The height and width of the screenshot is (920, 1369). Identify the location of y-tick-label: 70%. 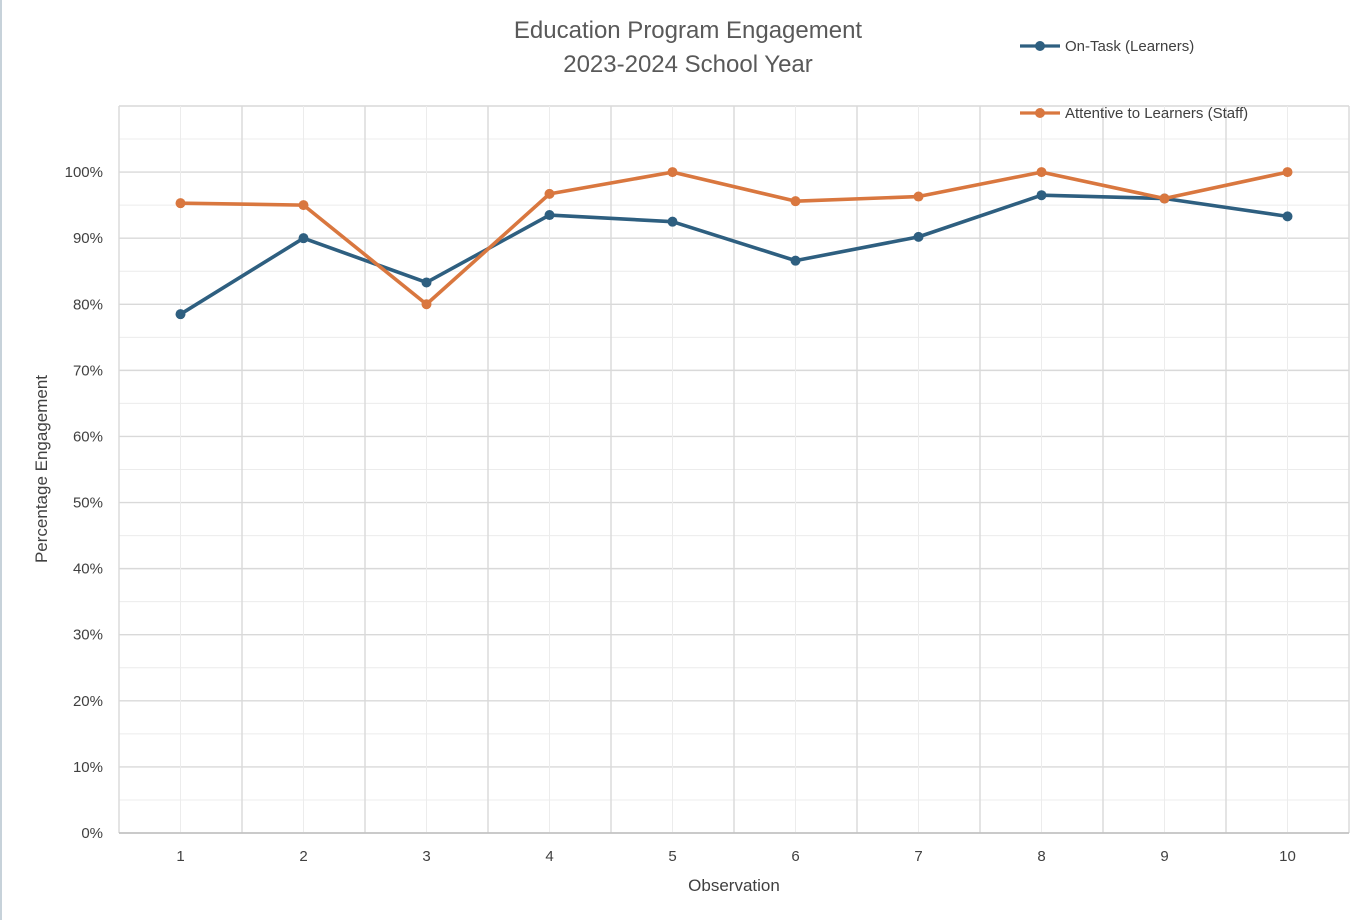
(88, 370).